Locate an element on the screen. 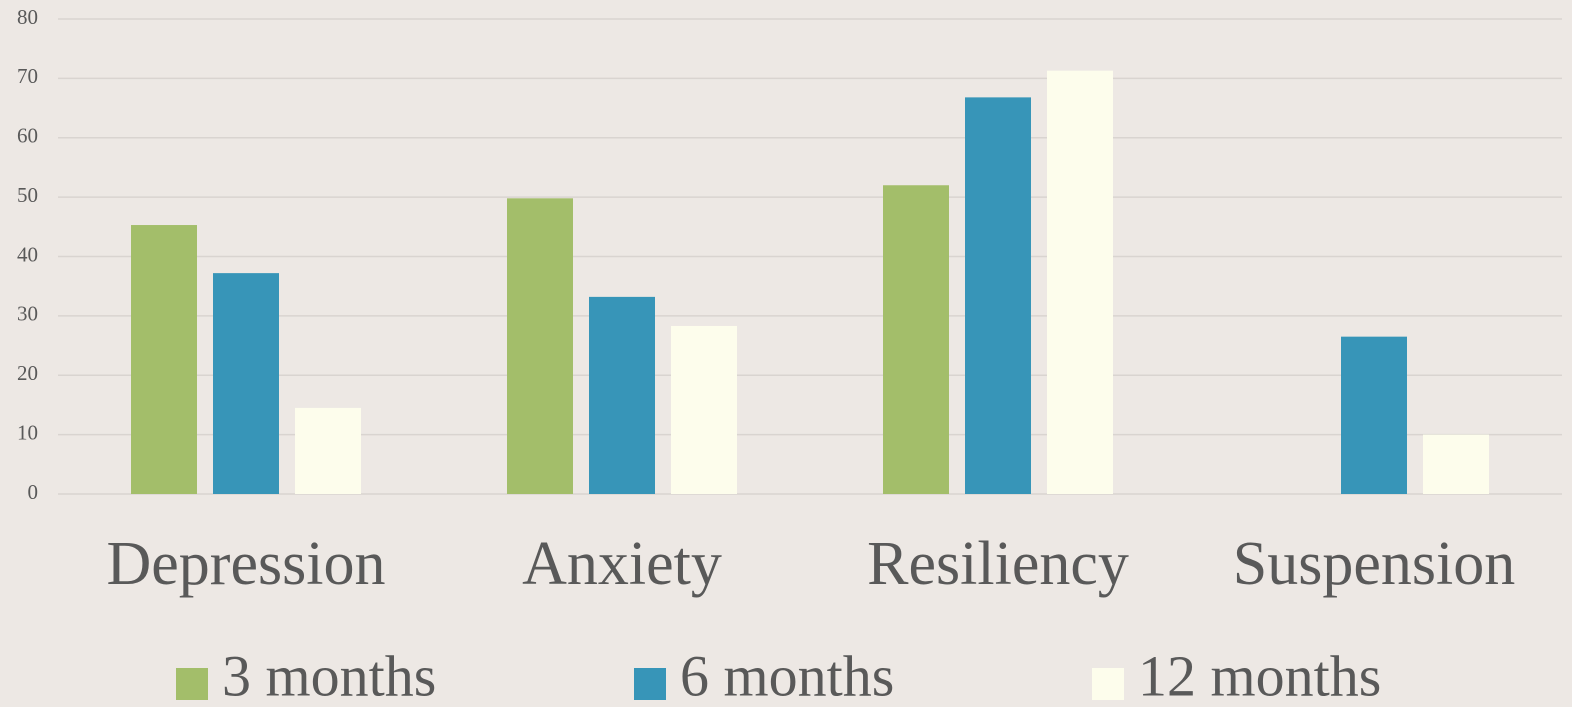 The height and width of the screenshot is (707, 1572). y-tick-label: 60 is located at coordinates (27, 136).